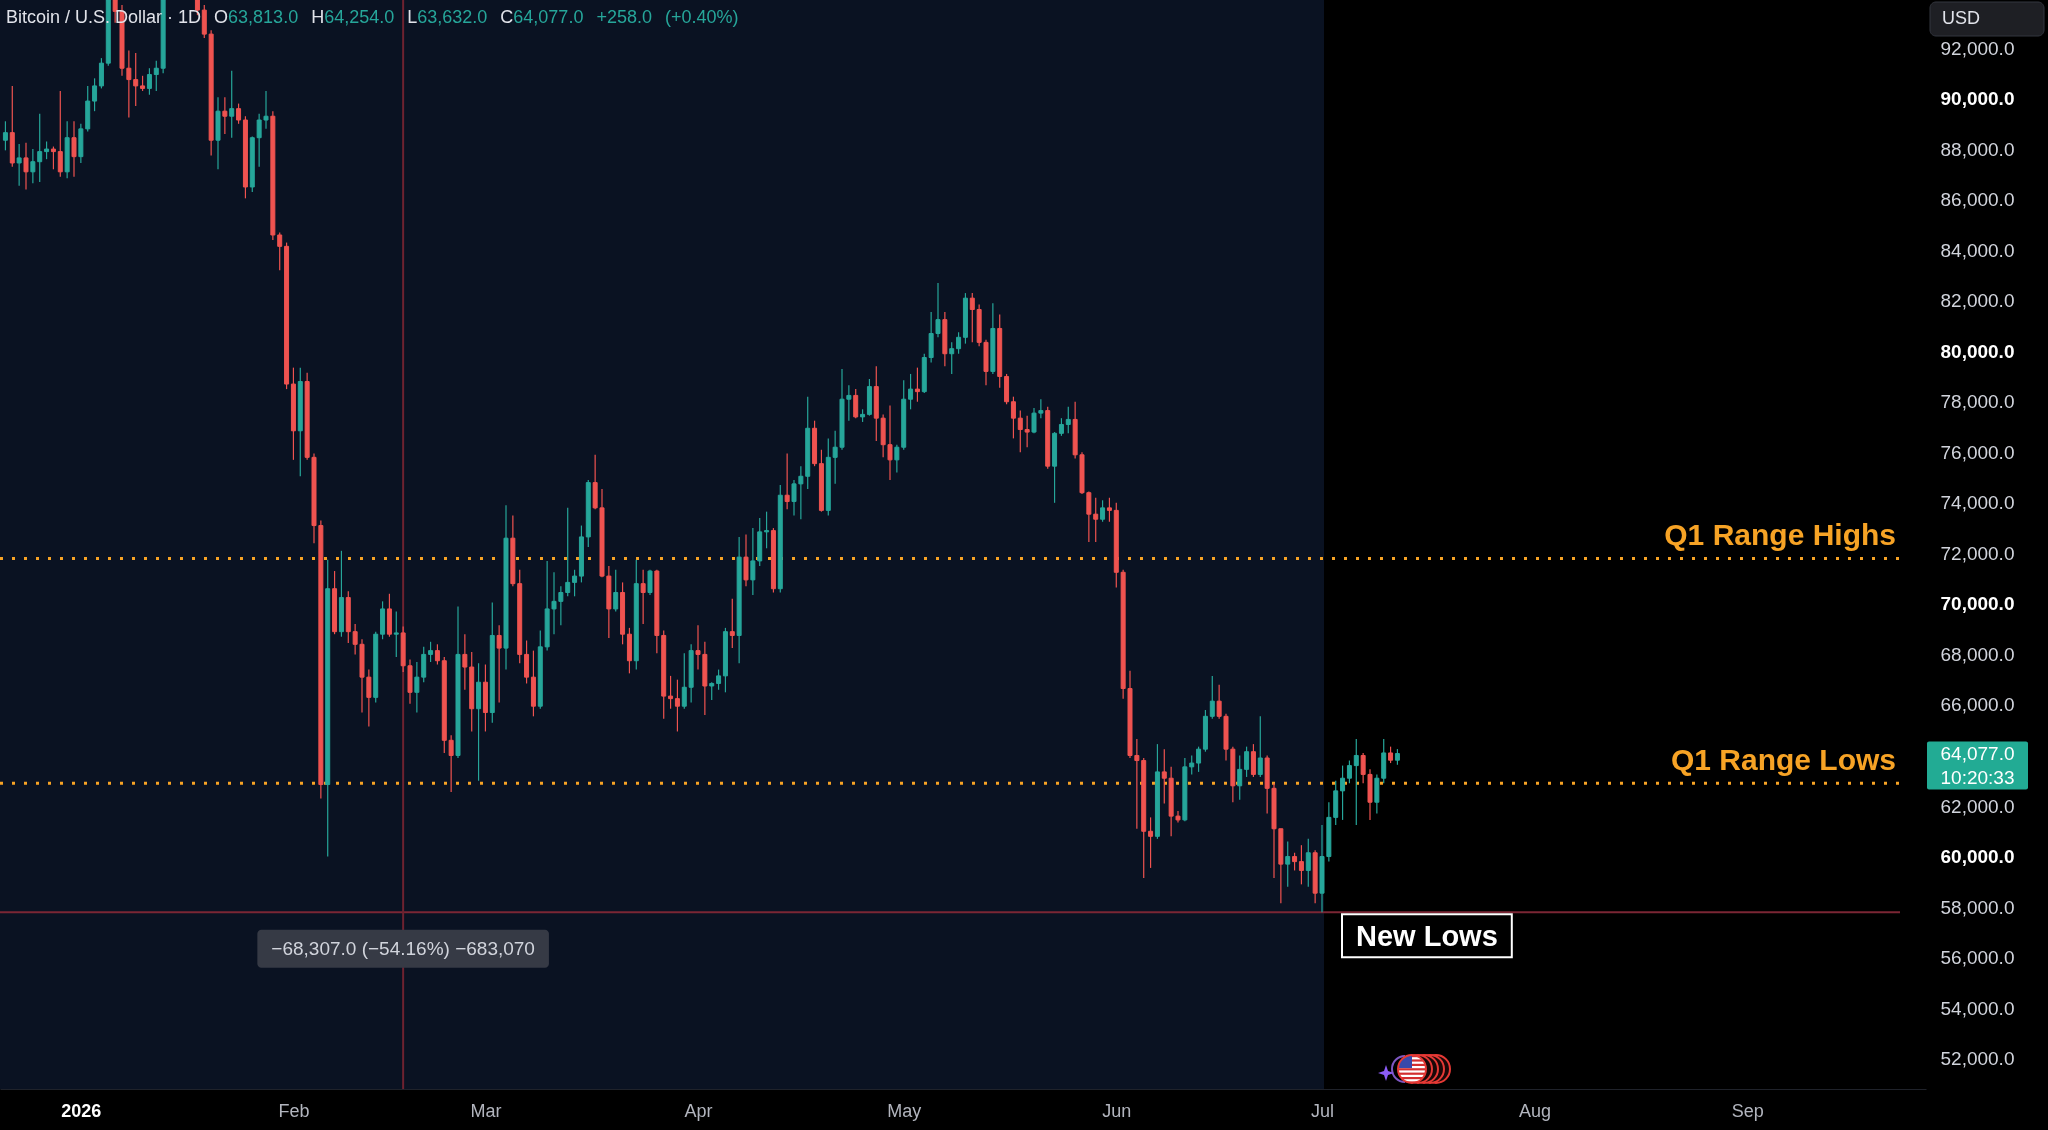 The width and height of the screenshot is (2048, 1130). What do you see at coordinates (1322, 1110) in the screenshot?
I see `x-tick-label: Jul` at bounding box center [1322, 1110].